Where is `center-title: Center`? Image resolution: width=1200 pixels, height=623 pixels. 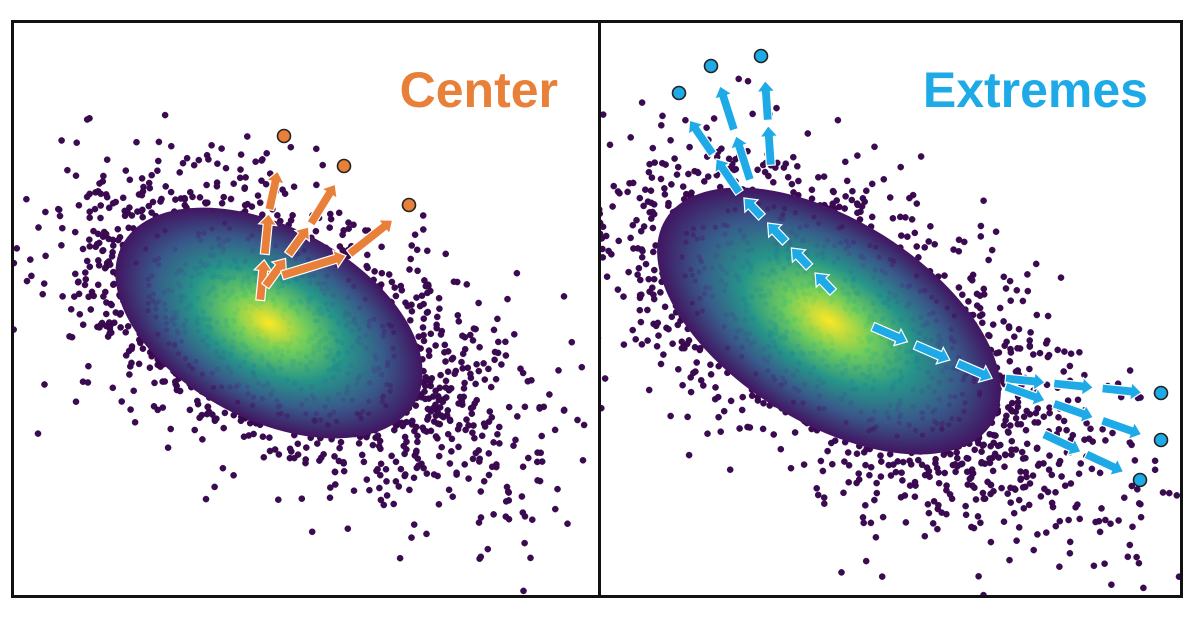
center-title: Center is located at coordinates (478, 90).